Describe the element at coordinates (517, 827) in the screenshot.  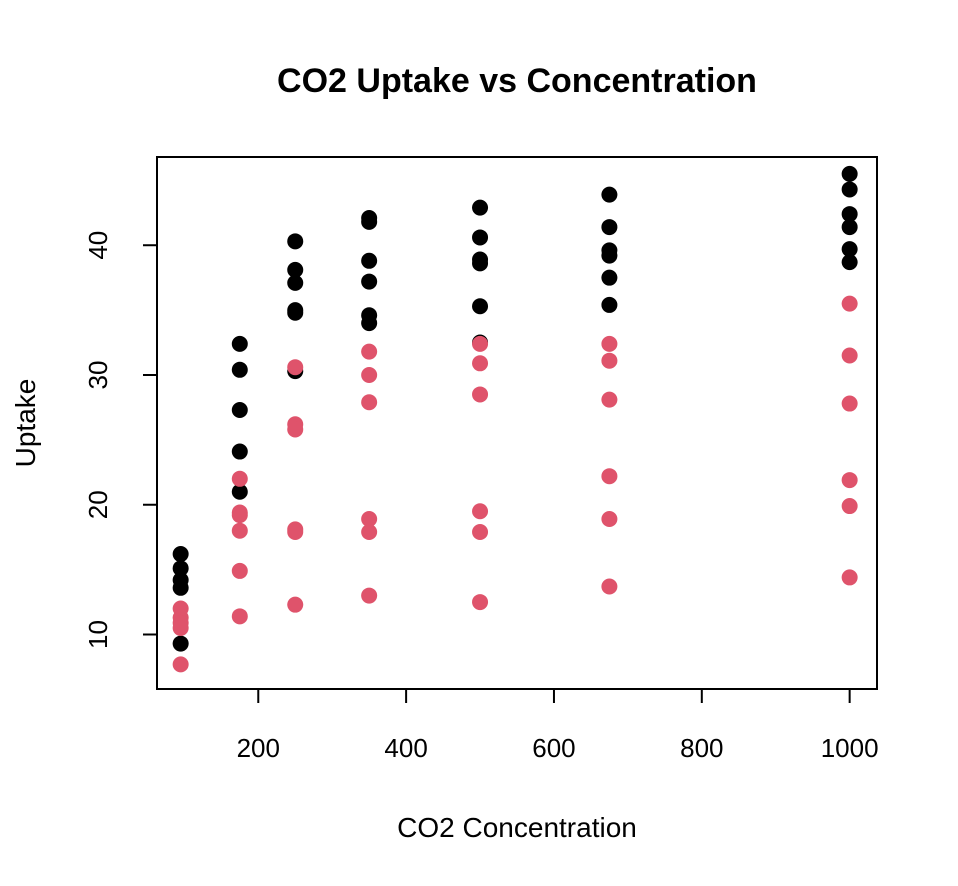
I see `x-axis-label: CO2 Concentration` at that location.